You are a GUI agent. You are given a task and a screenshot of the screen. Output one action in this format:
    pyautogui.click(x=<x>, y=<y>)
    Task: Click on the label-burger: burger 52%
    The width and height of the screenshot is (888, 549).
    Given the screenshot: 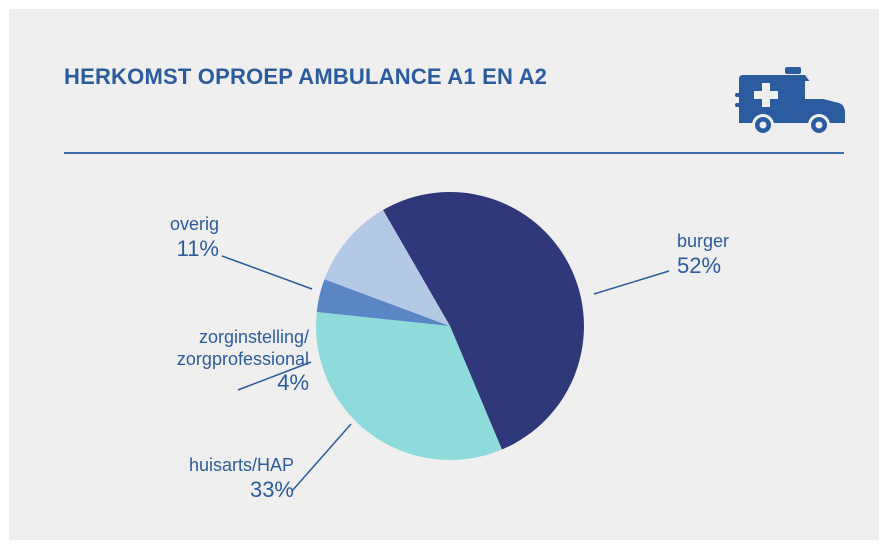 What is the action you would take?
    pyautogui.click(x=703, y=255)
    